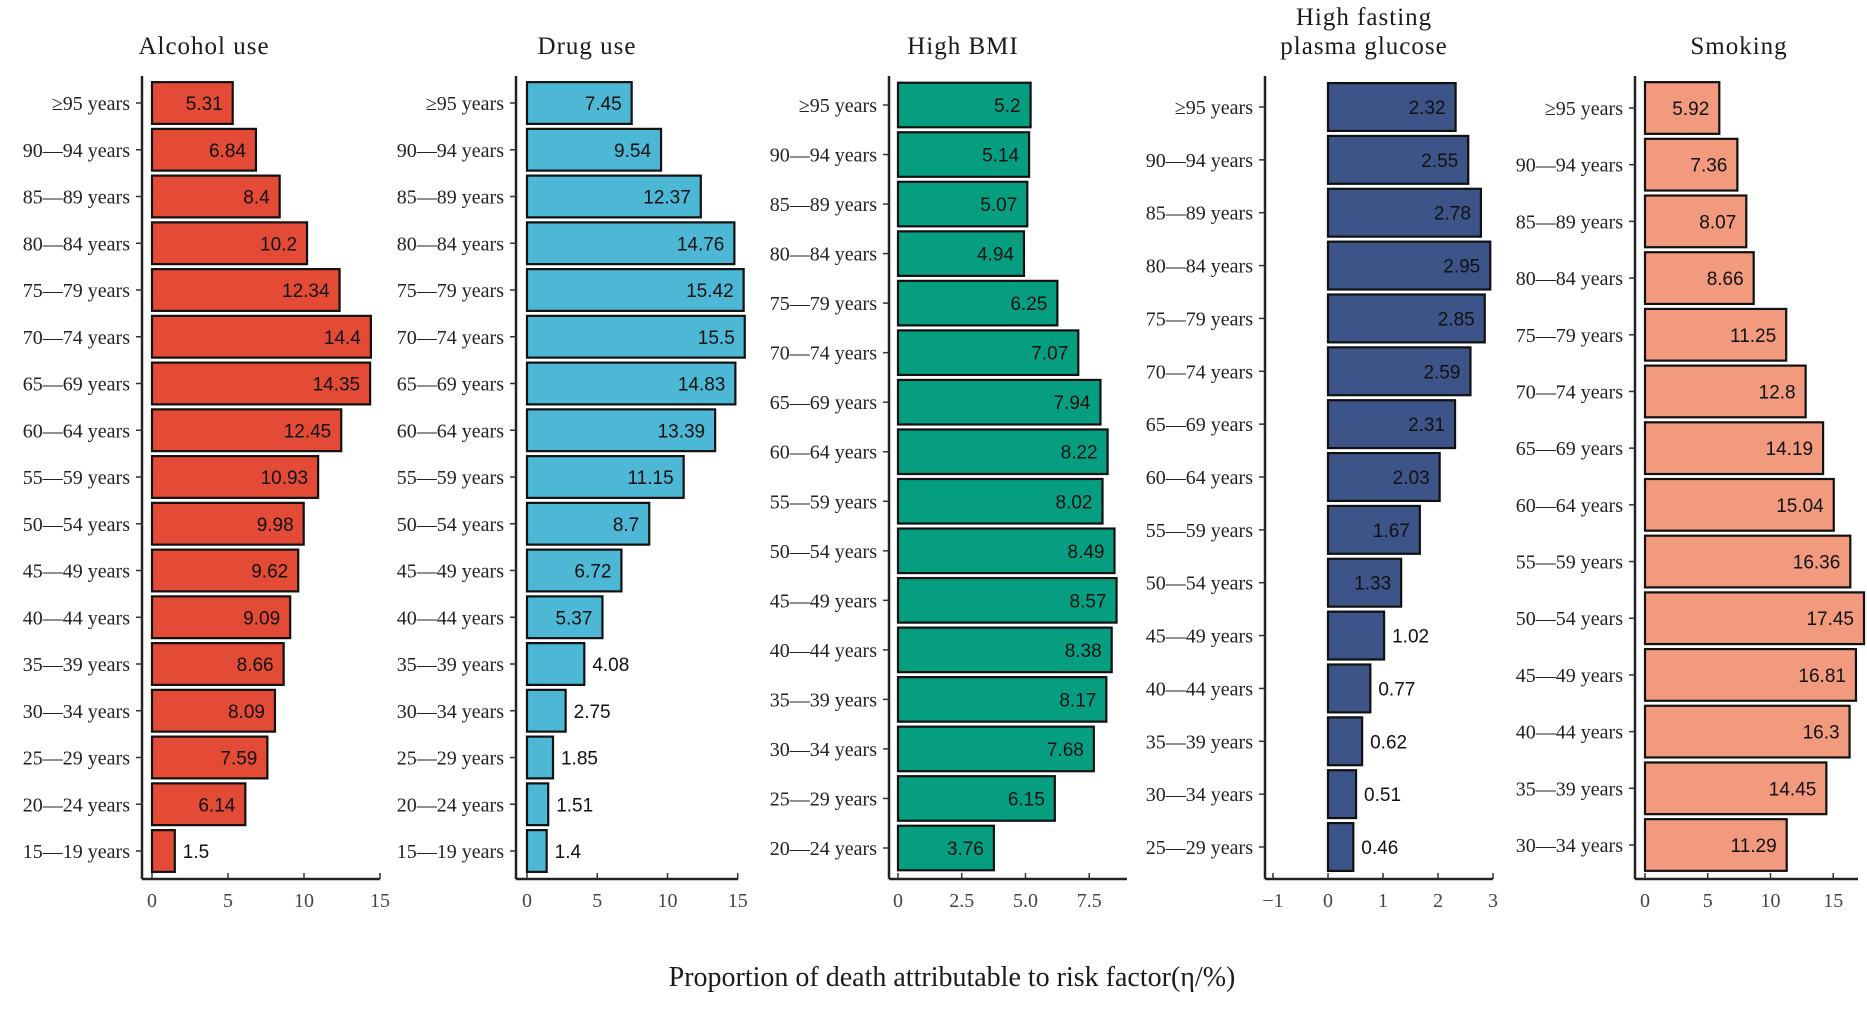 Image resolution: width=1867 pixels, height=1012 pixels. I want to click on value-label: 2.75, so click(592, 712).